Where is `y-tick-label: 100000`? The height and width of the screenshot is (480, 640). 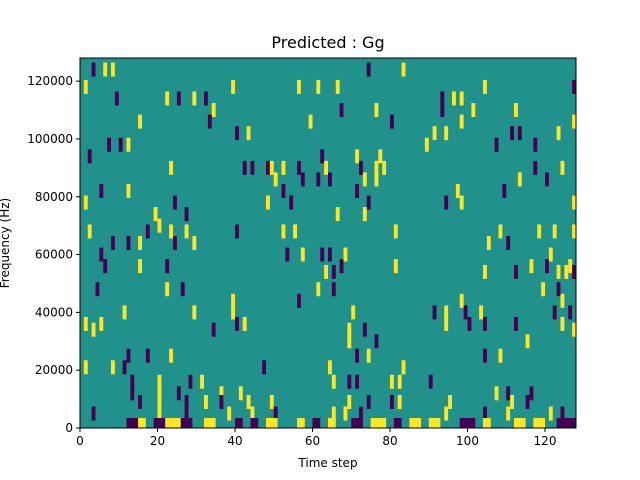
y-tick-label: 100000 is located at coordinates (50, 139).